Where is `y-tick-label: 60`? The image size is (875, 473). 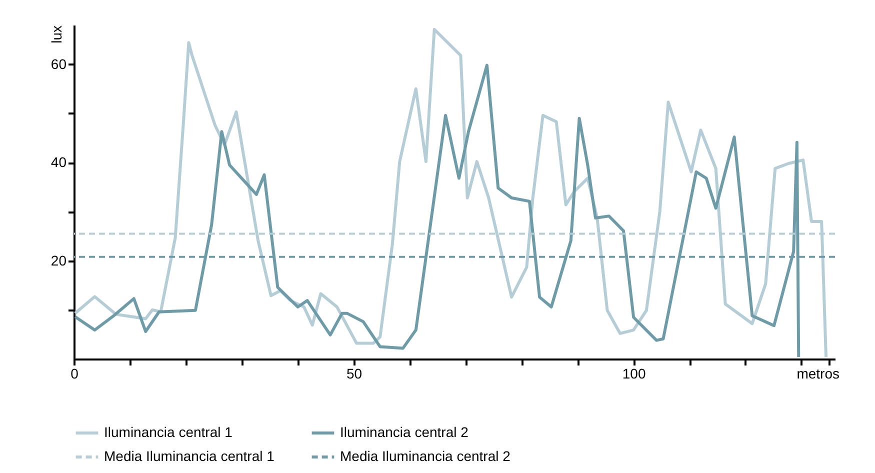
y-tick-label: 60 is located at coordinates (58, 64).